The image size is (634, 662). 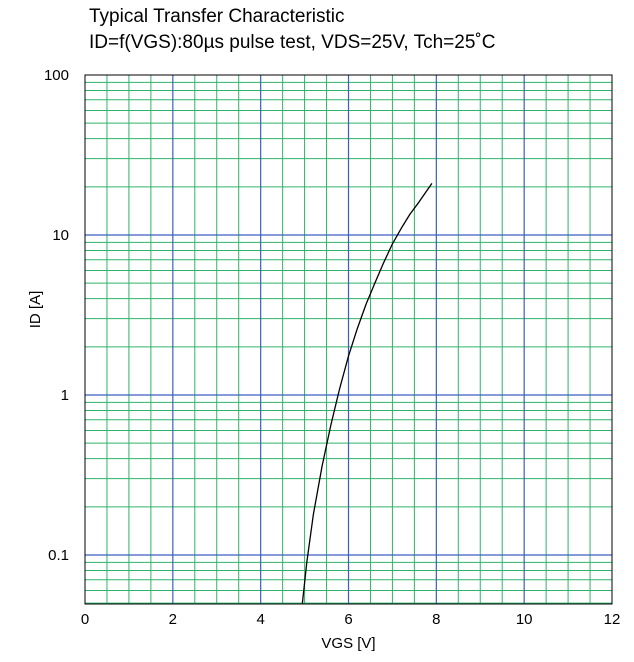 I want to click on x-tick-label: 12, so click(x=612, y=619).